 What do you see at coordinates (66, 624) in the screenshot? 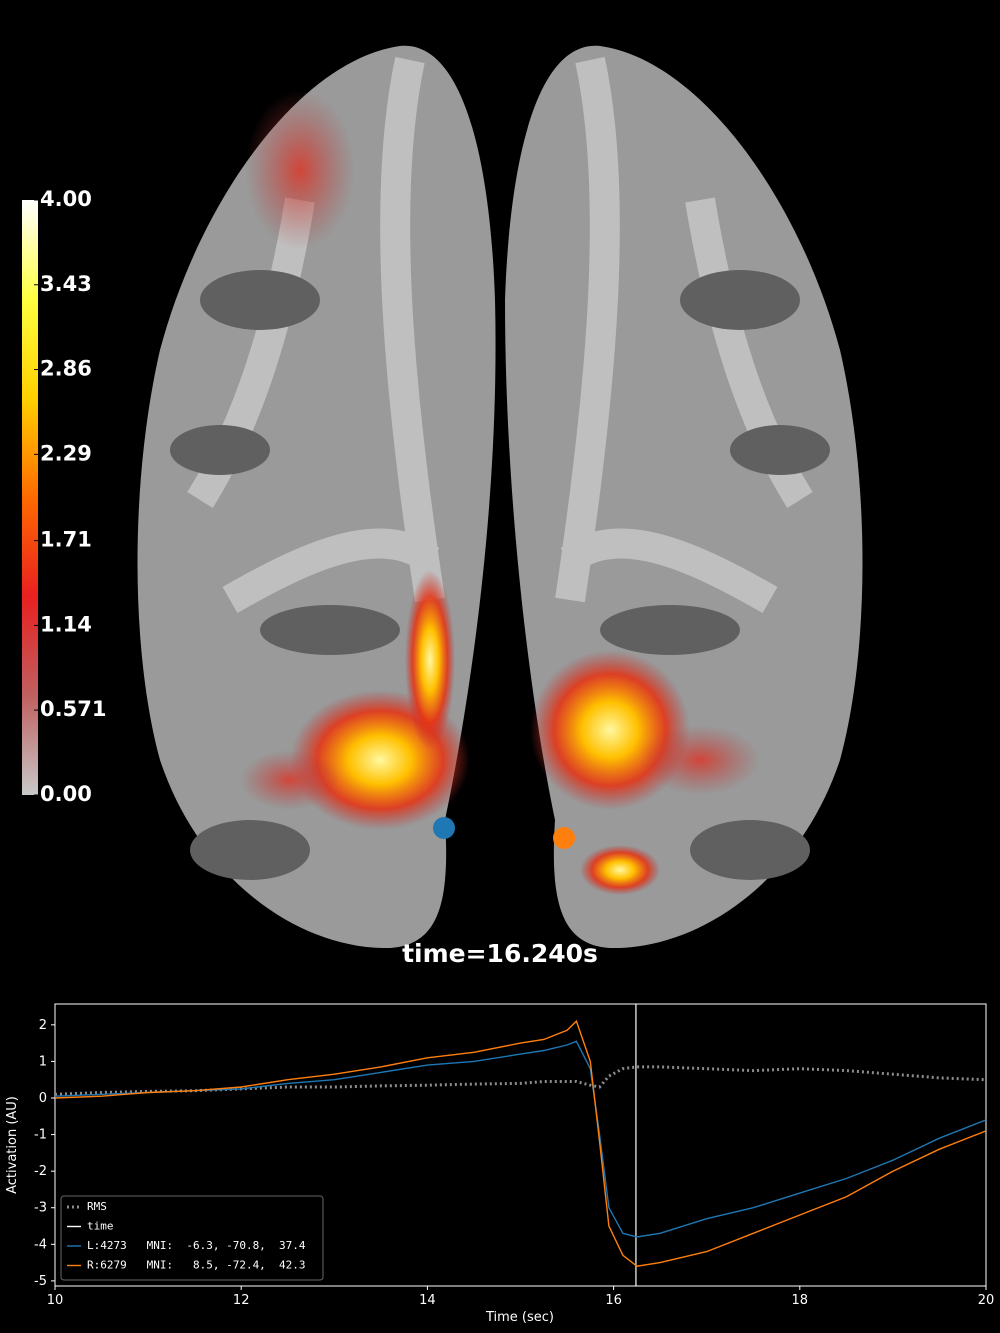
I see `colorbar-tick-label: 1.14` at bounding box center [66, 624].